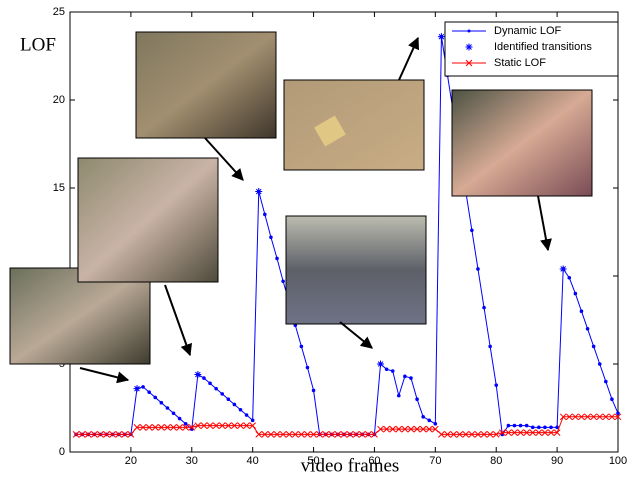 The height and width of the screenshot is (478, 634). What do you see at coordinates (330, 131) in the screenshot?
I see `paper-square` at bounding box center [330, 131].